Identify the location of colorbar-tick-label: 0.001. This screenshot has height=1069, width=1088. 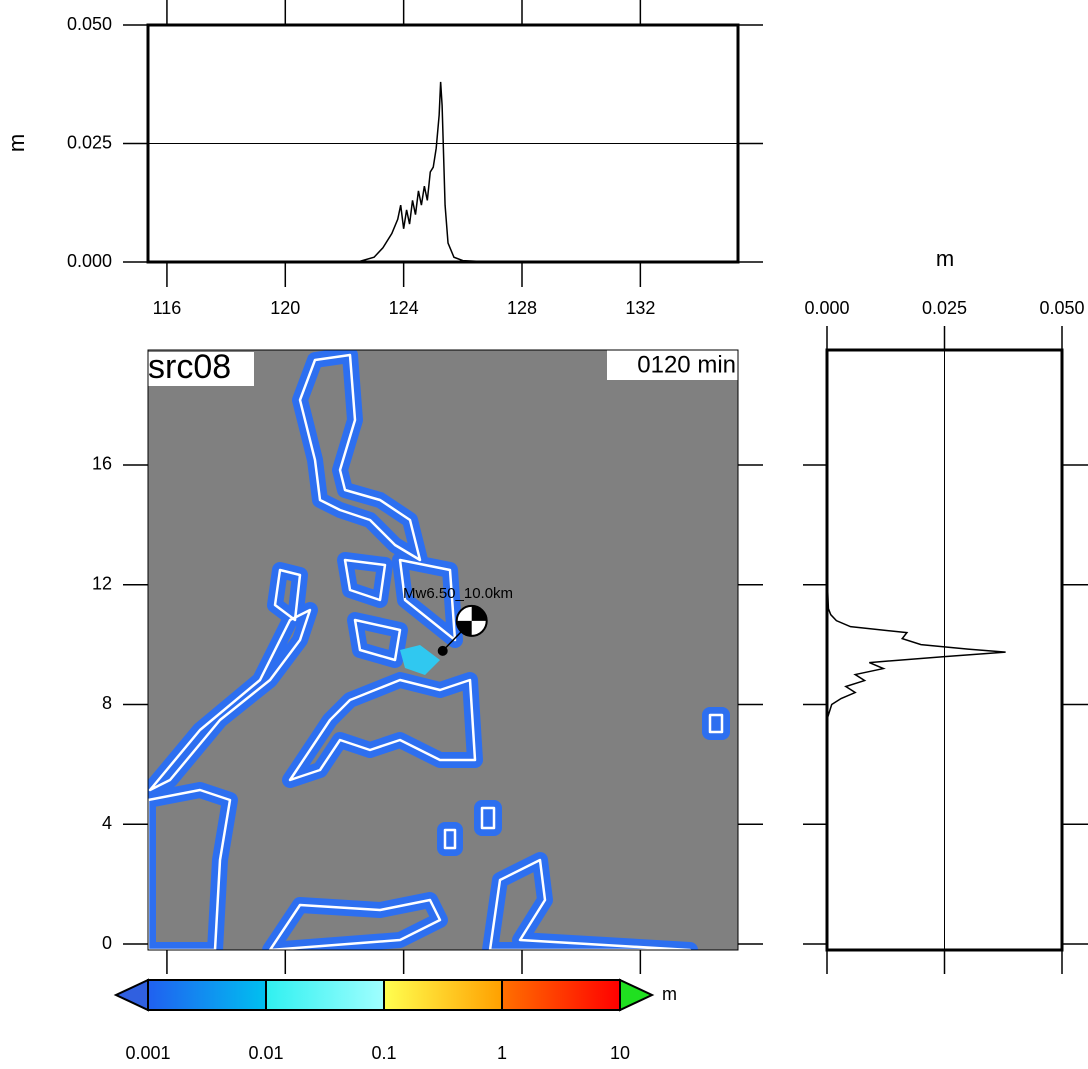
(147, 1053).